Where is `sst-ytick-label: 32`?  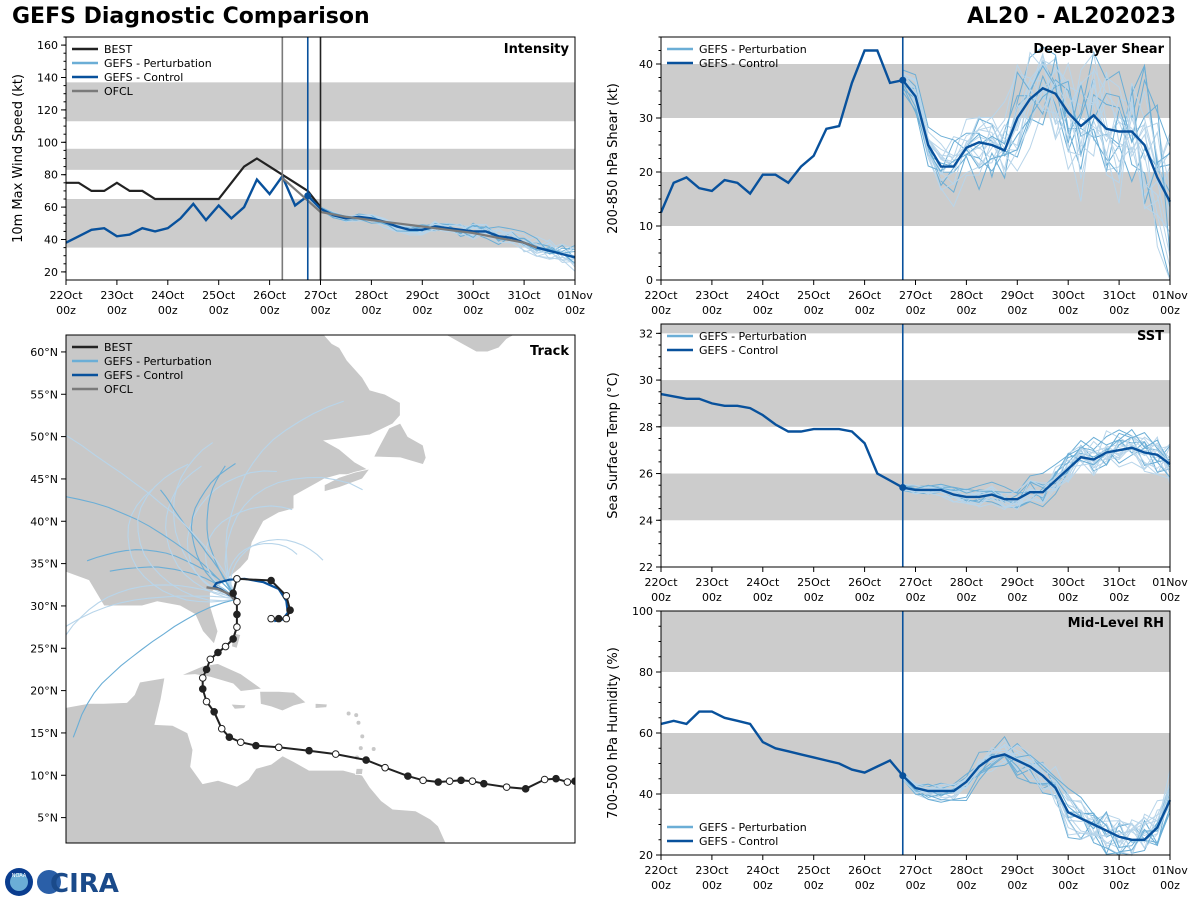 sst-ytick-label: 32 is located at coordinates (646, 333).